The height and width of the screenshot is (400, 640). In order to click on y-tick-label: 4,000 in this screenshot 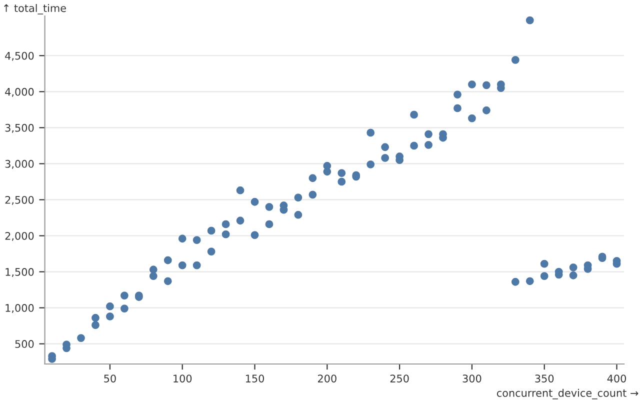, I will do `click(19, 92)`.